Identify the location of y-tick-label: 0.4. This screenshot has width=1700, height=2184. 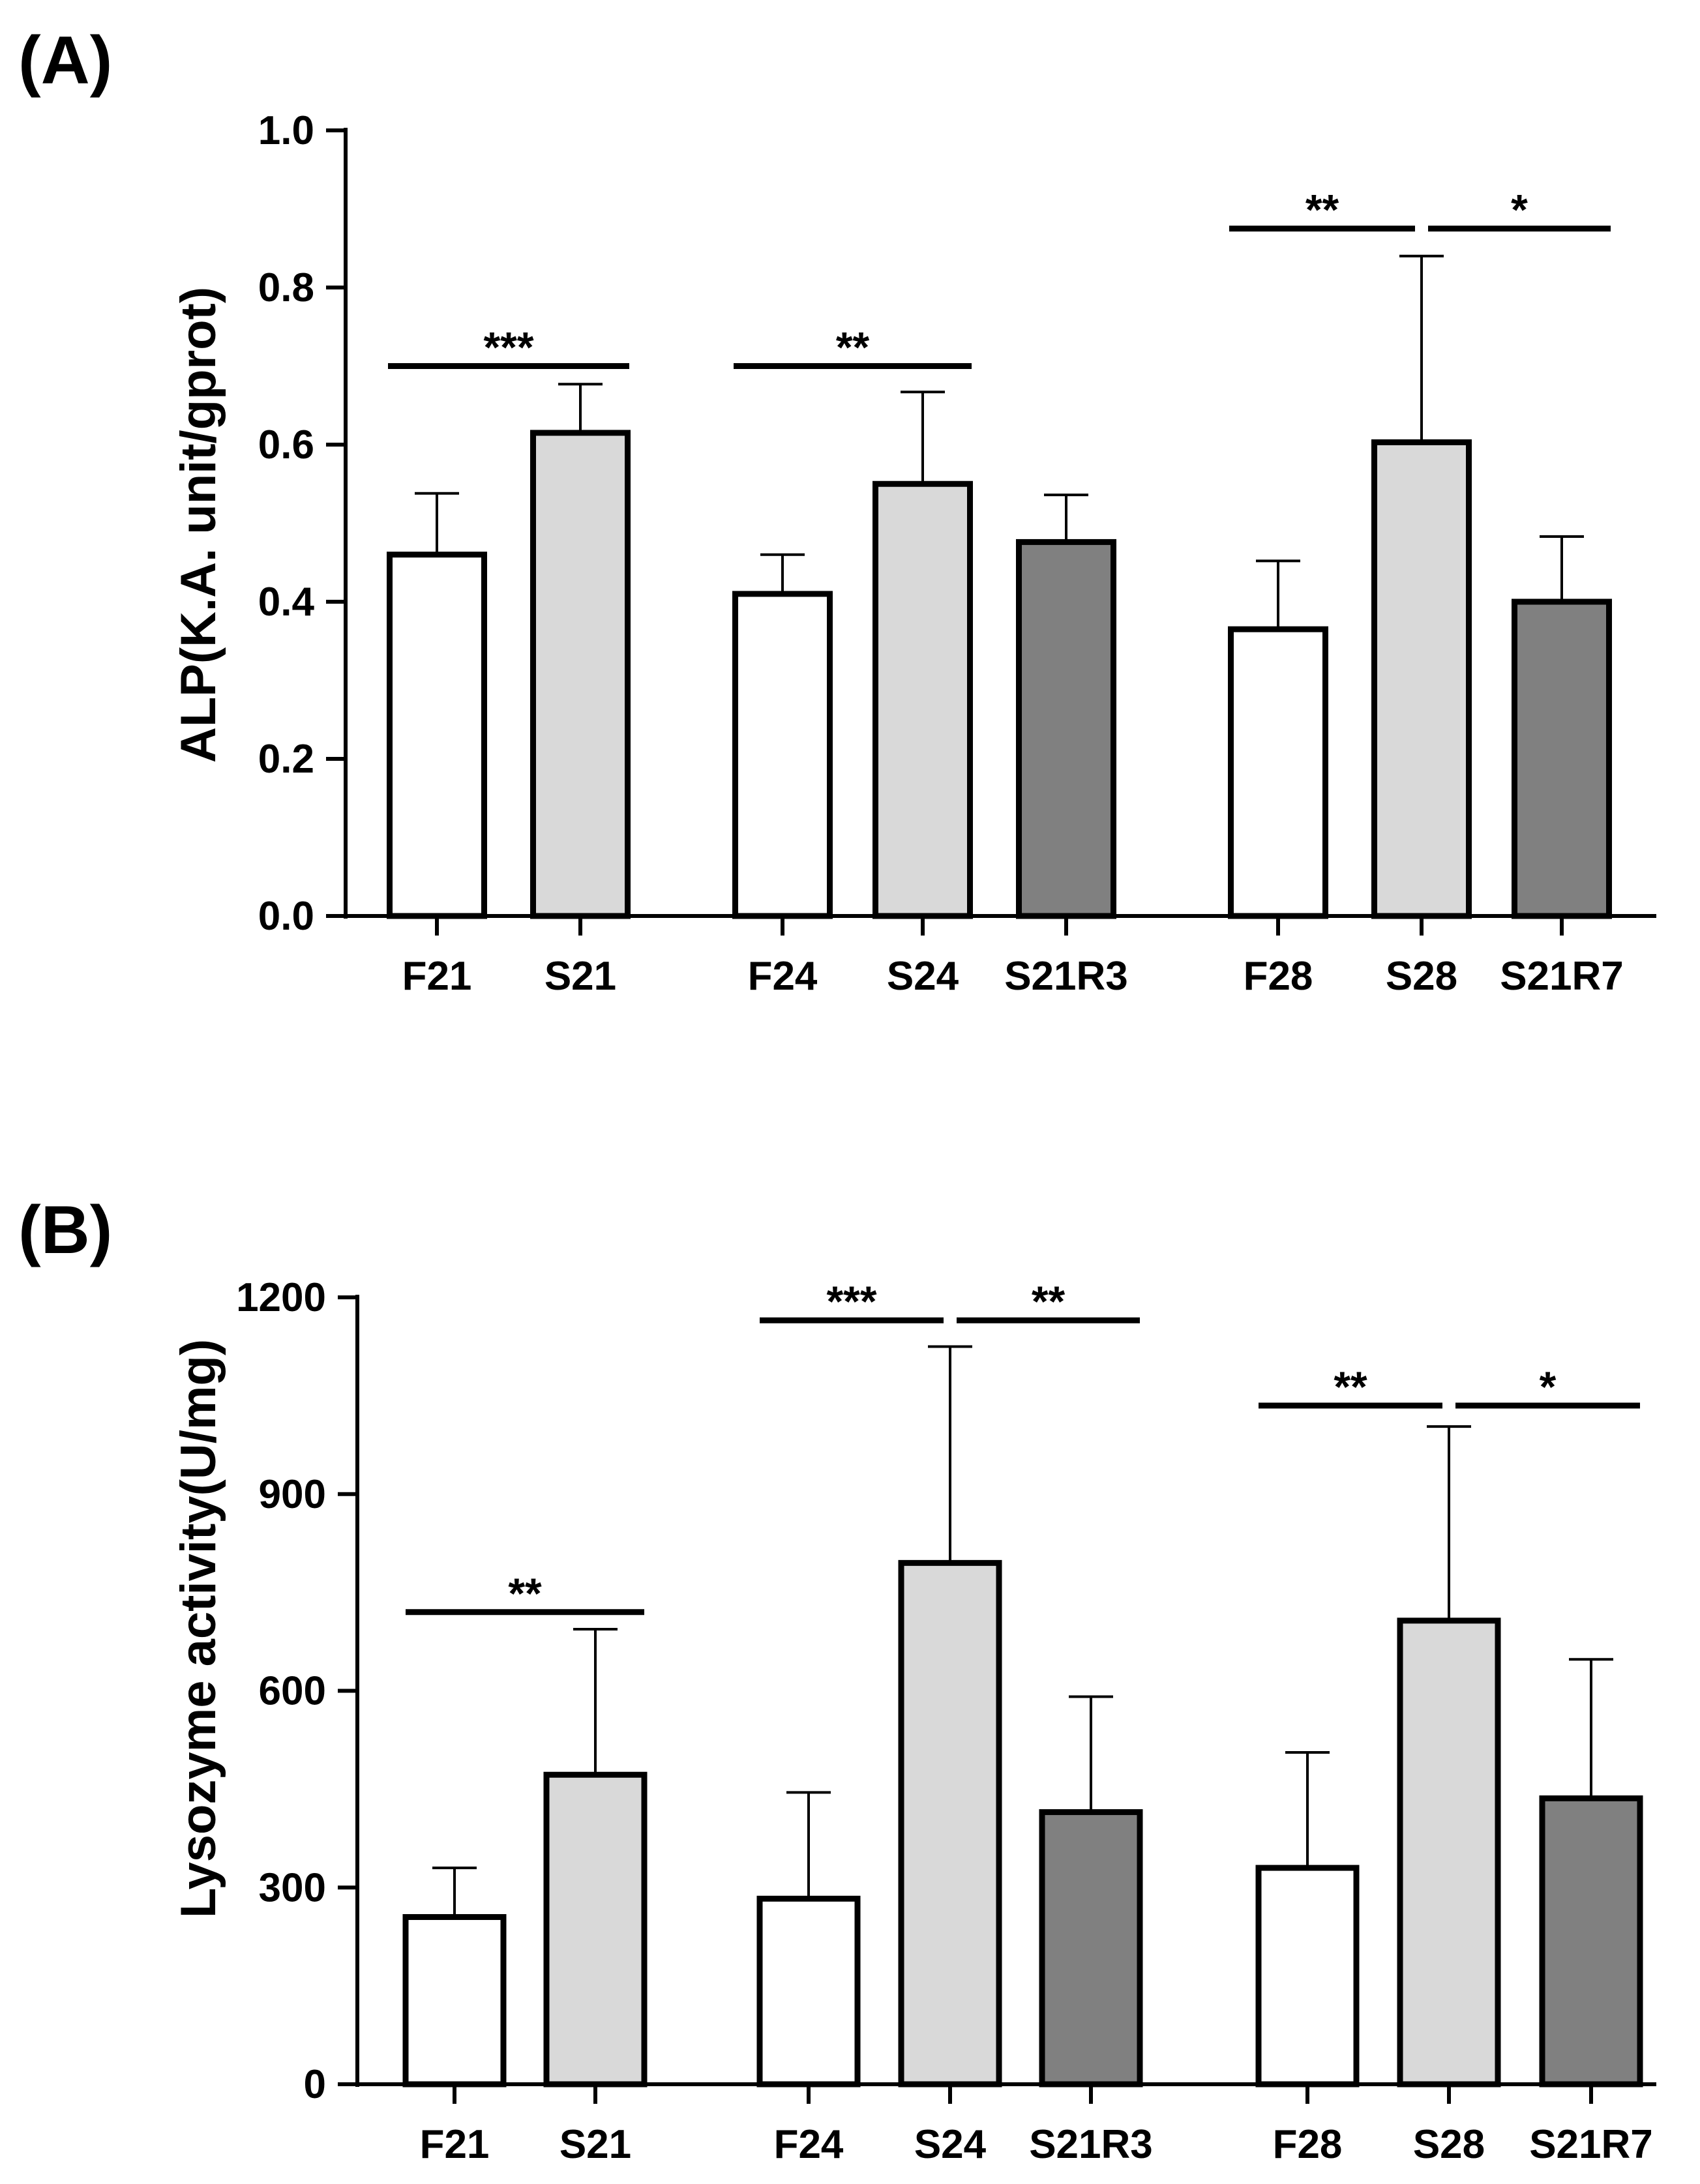
(286, 603).